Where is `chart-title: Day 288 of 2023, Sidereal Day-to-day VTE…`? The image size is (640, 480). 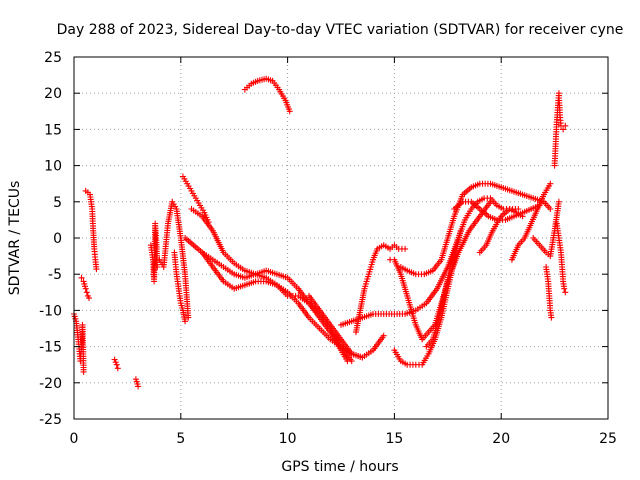
chart-title: Day 288 of 2023, Sidereal Day-to-day VTE… is located at coordinates (340, 30).